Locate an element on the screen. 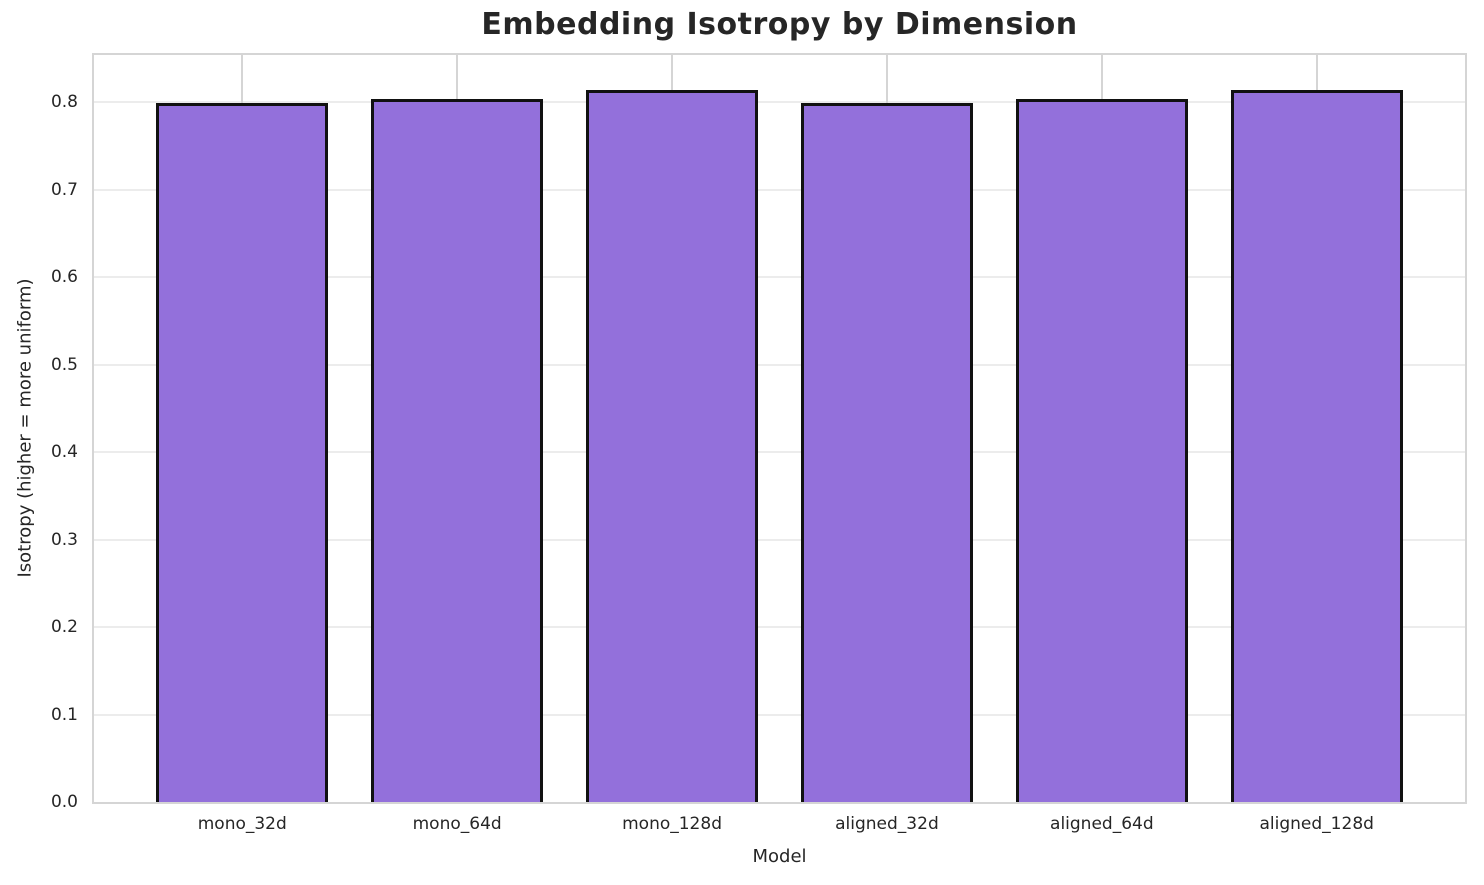 Image resolution: width=1484 pixels, height=885 pixels. y-tick-label: 0.8 is located at coordinates (64, 102).